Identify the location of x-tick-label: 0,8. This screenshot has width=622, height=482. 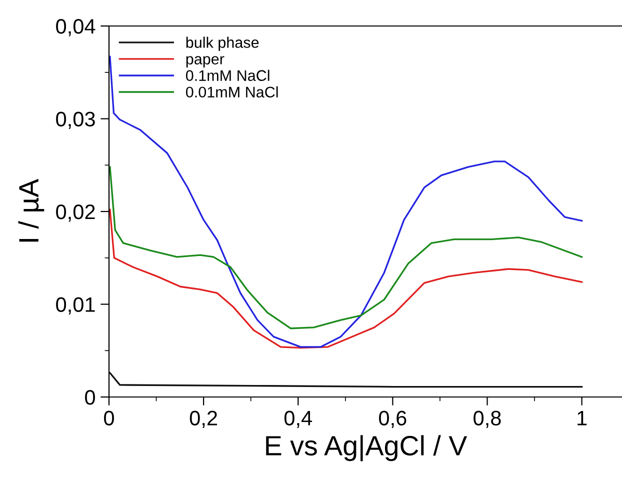
(487, 419).